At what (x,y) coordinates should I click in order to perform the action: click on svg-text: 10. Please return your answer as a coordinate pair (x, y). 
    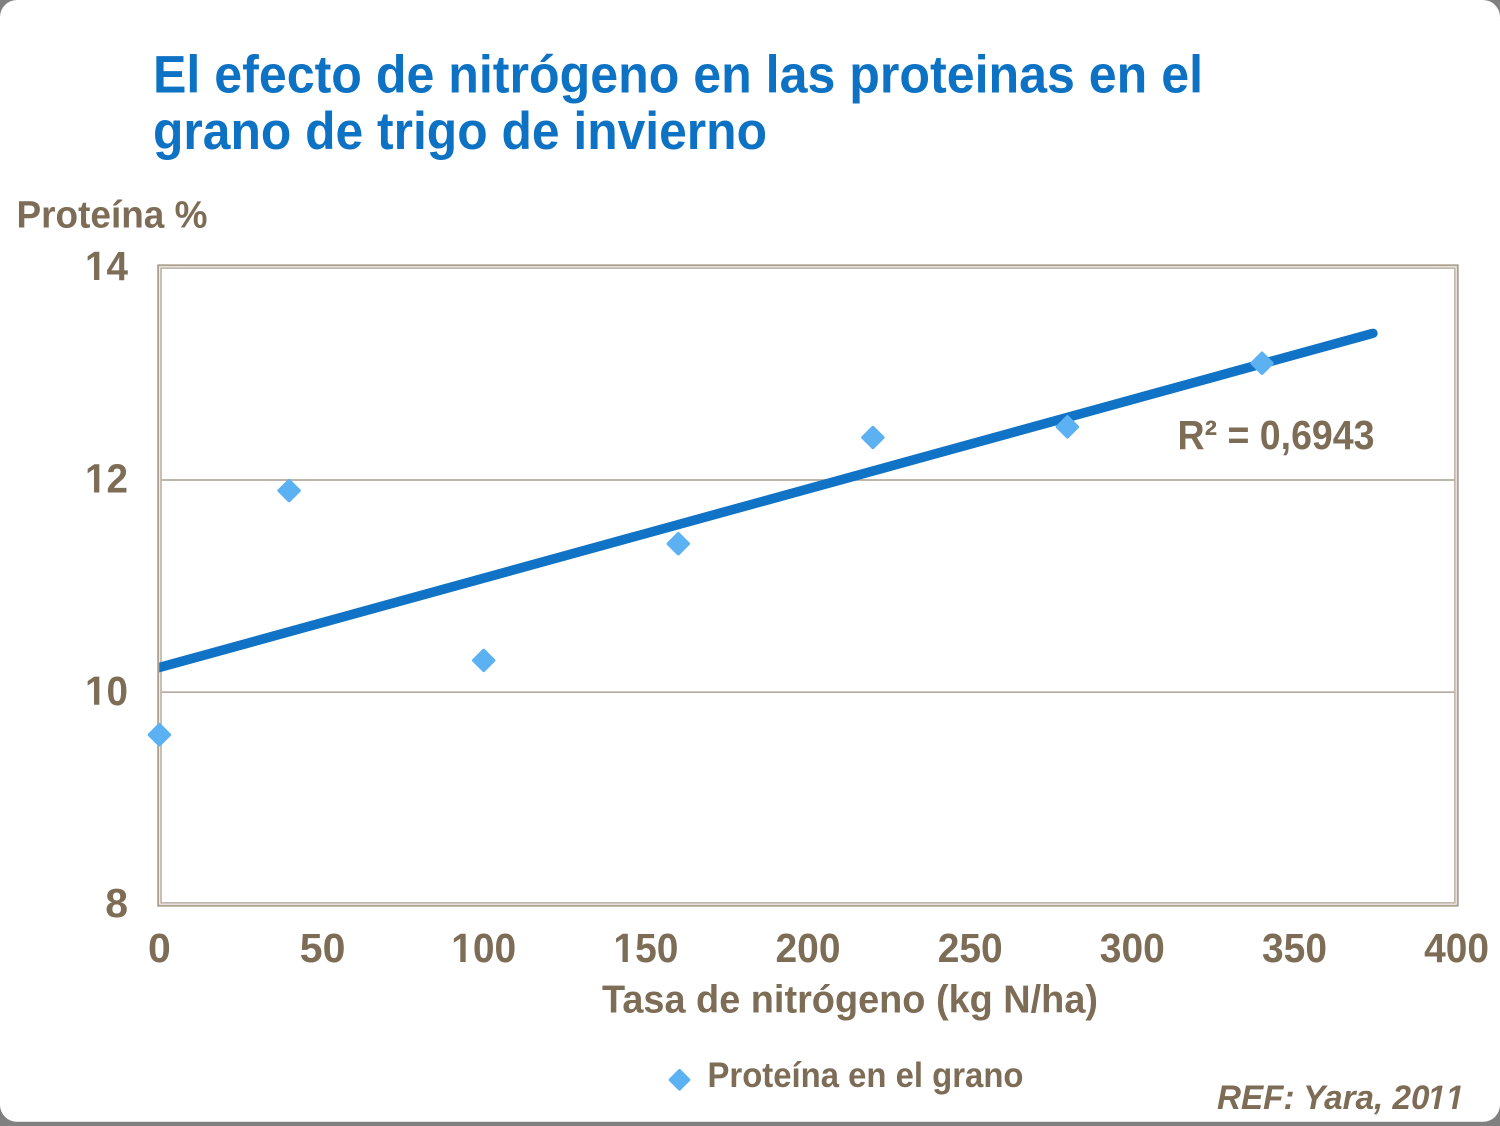
    Looking at the image, I should click on (106, 691).